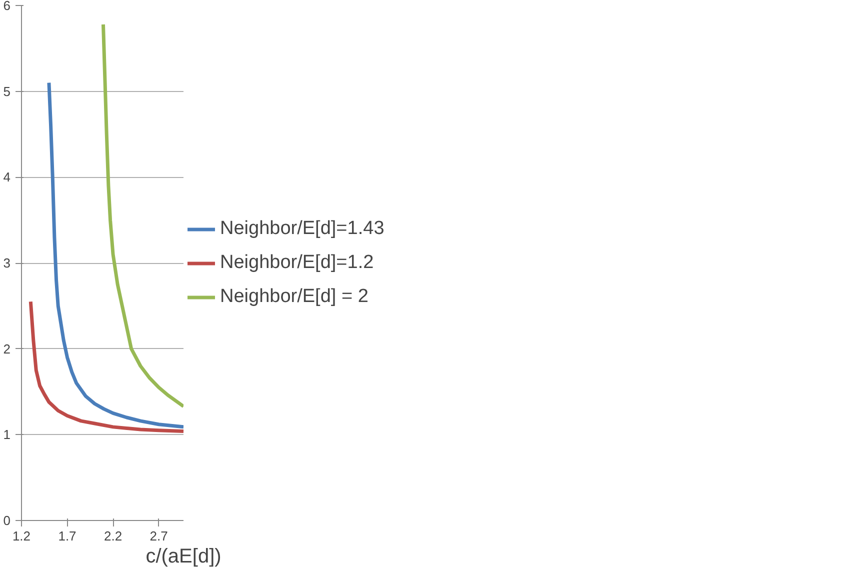  I want to click on y-tick-label: 4, so click(7, 177).